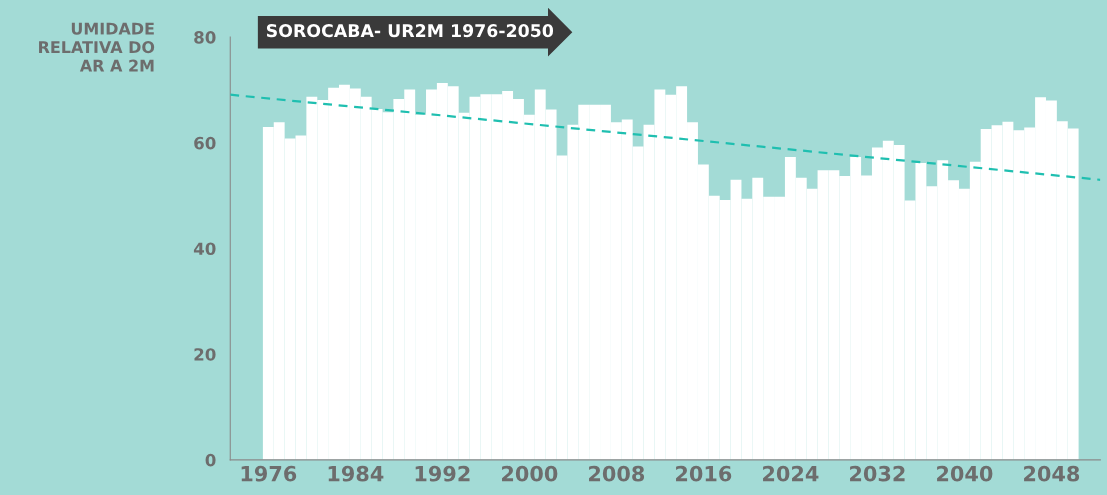 Image resolution: width=1107 pixels, height=495 pixels. Describe the element at coordinates (269, 473) in the screenshot. I see `x-tick-label: 1976` at that location.